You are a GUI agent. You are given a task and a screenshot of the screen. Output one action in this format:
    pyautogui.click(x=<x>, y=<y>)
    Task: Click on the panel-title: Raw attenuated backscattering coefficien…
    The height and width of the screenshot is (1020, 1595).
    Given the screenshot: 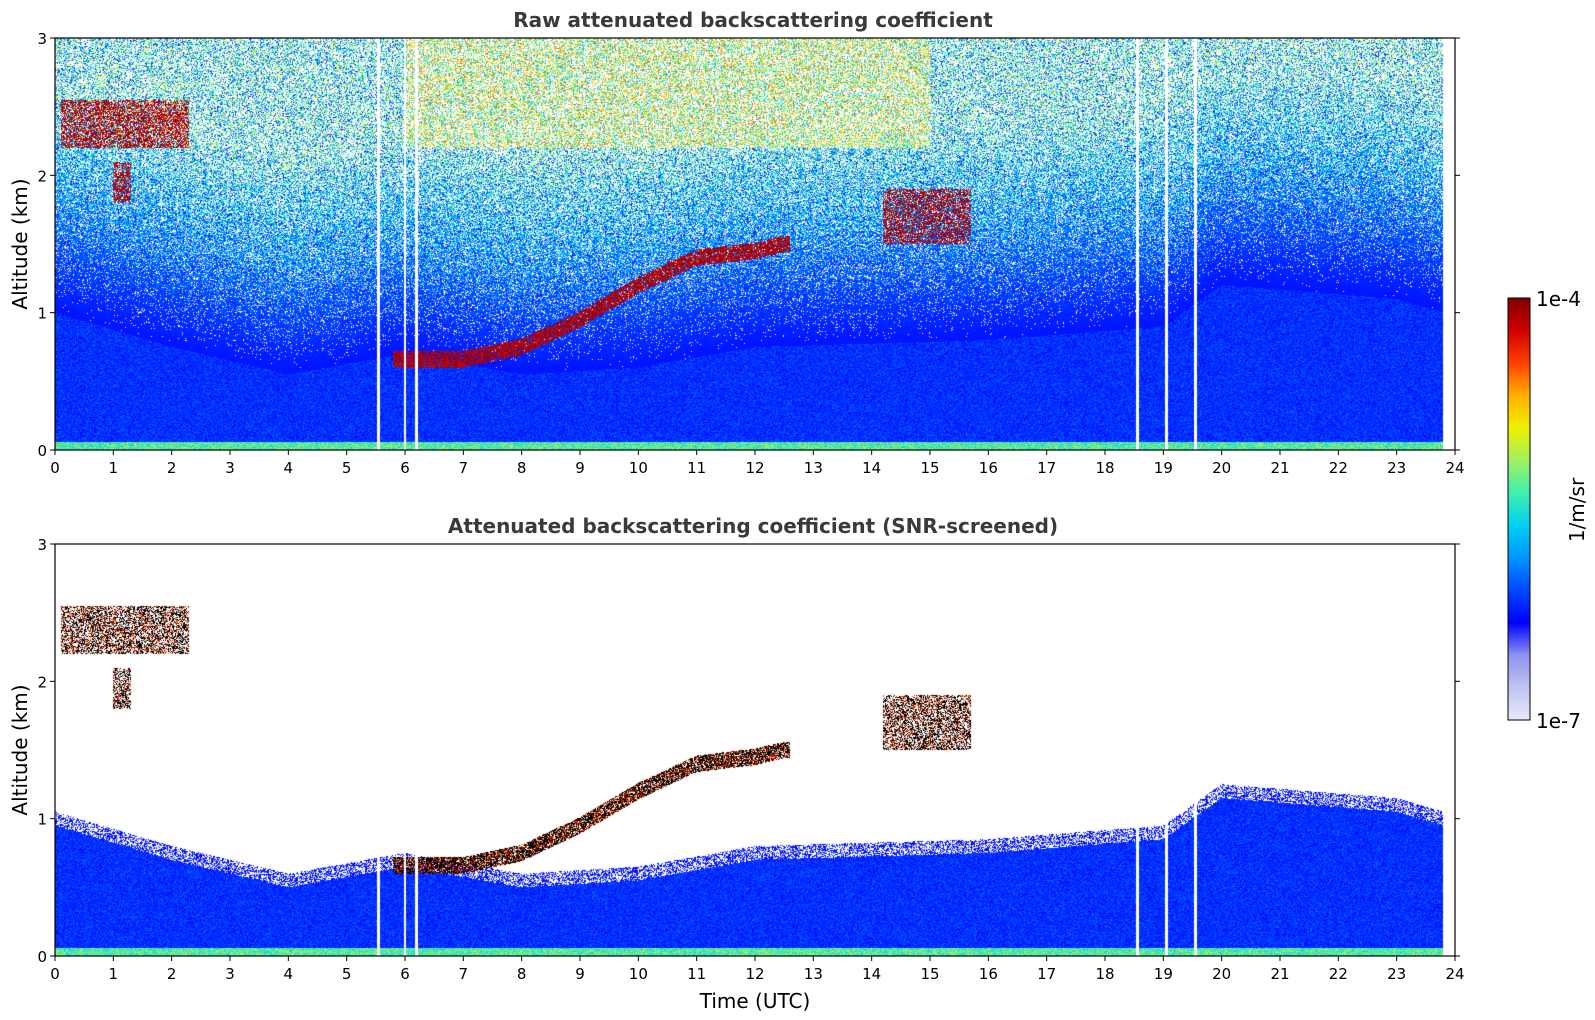 What is the action you would take?
    pyautogui.click(x=753, y=20)
    